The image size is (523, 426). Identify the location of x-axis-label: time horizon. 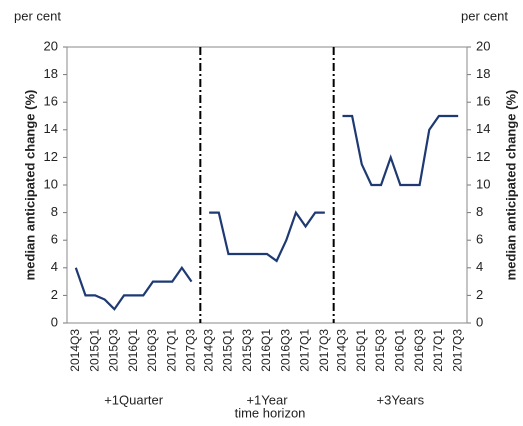
(270, 412).